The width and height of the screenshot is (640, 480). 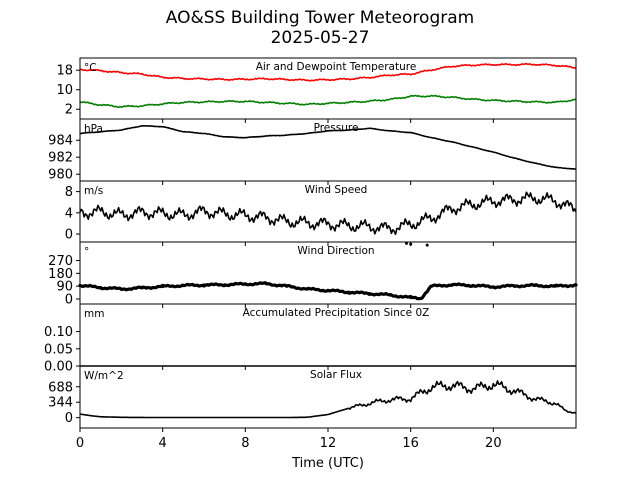 I want to click on x-tick-label: 8, so click(x=245, y=443).